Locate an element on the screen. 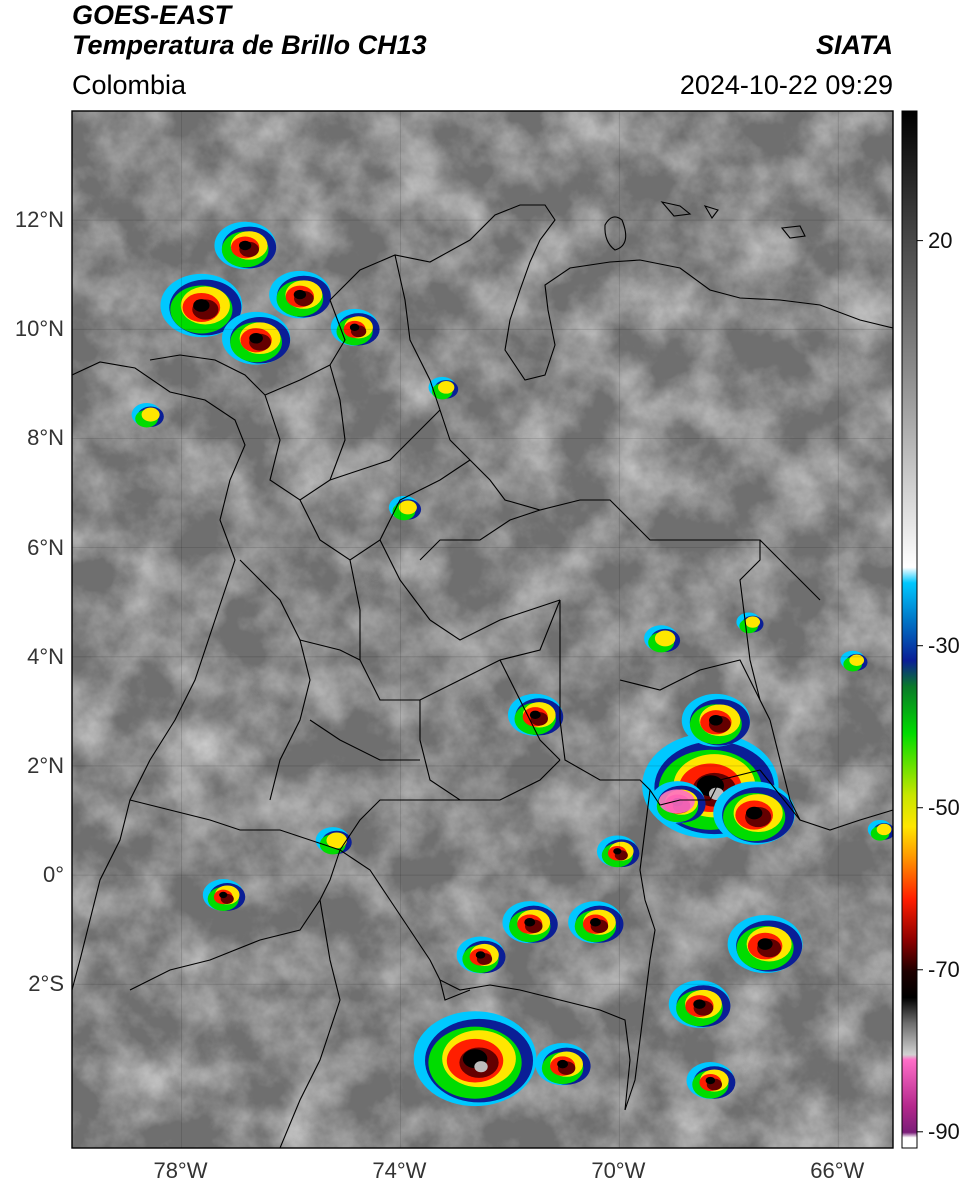 The image size is (966, 1190). lon-tick-label: 78°W is located at coordinates (180, 1170).